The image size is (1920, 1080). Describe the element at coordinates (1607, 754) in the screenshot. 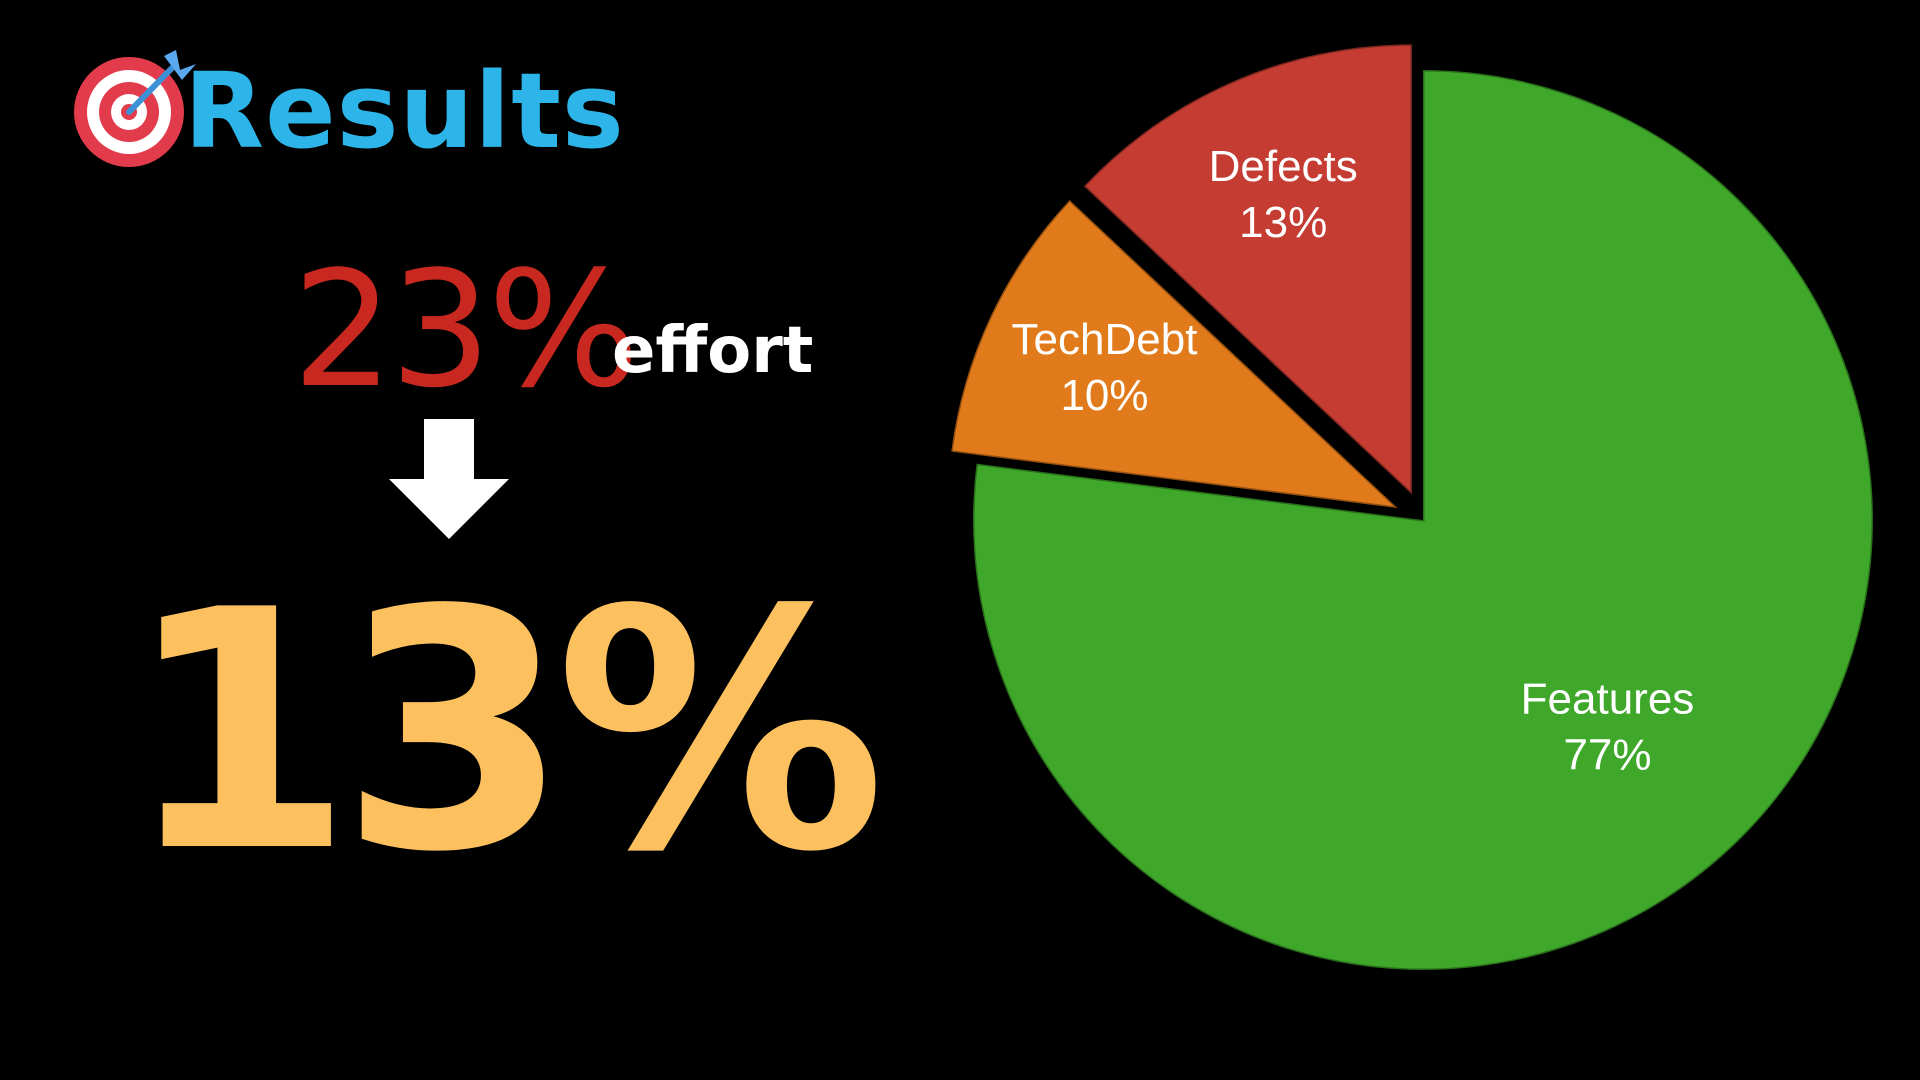

I see `slice-value-label: 77%` at that location.